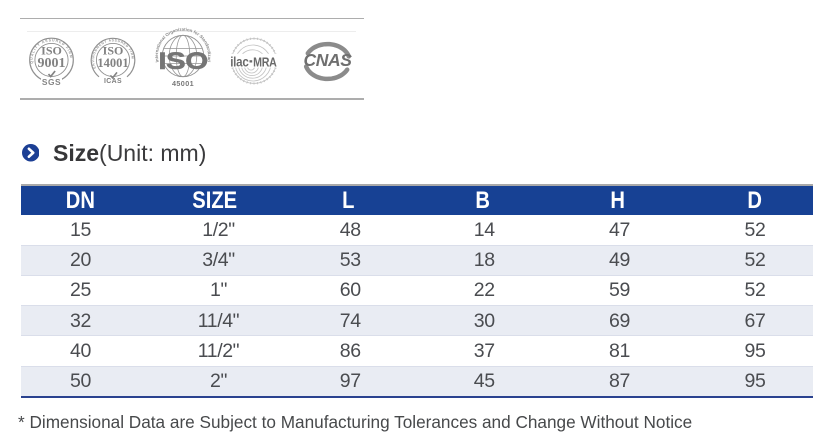 This screenshot has width=830, height=447. Describe the element at coordinates (265, 61) in the screenshot. I see `svg-text: MRA` at that location.